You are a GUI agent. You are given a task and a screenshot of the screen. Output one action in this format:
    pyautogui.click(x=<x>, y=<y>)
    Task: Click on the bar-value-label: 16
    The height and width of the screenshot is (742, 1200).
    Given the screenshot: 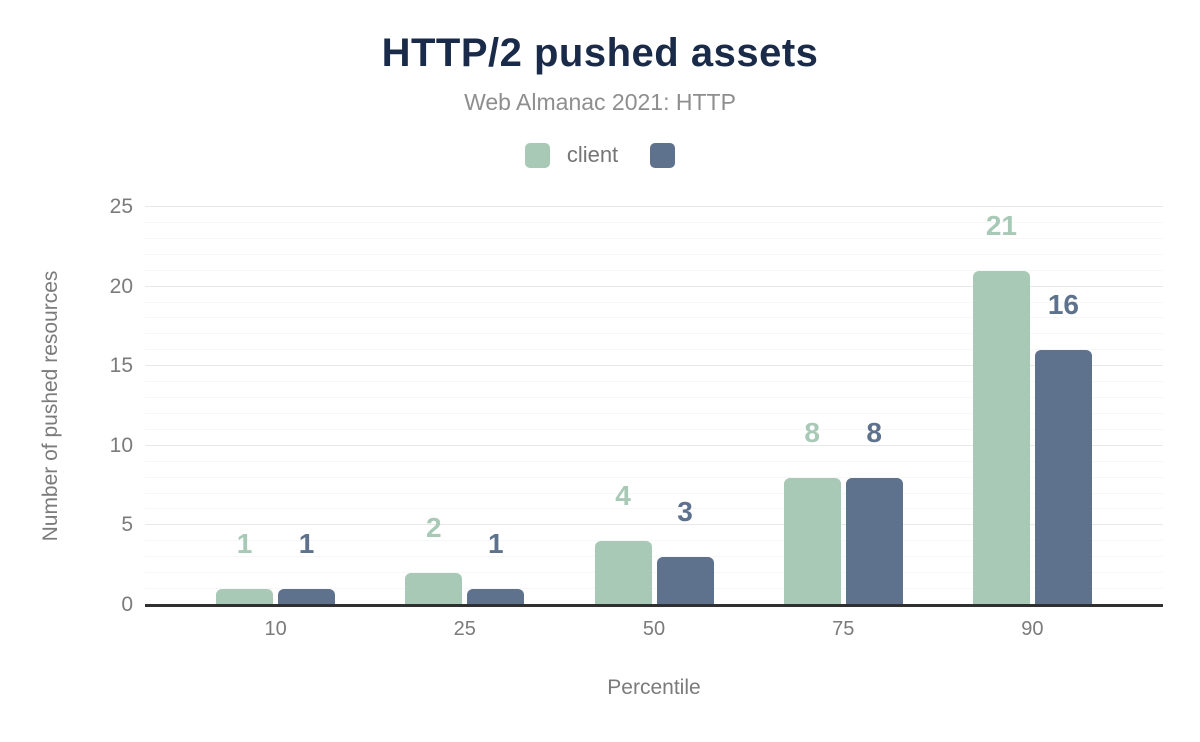 What is the action you would take?
    pyautogui.click(x=1063, y=305)
    